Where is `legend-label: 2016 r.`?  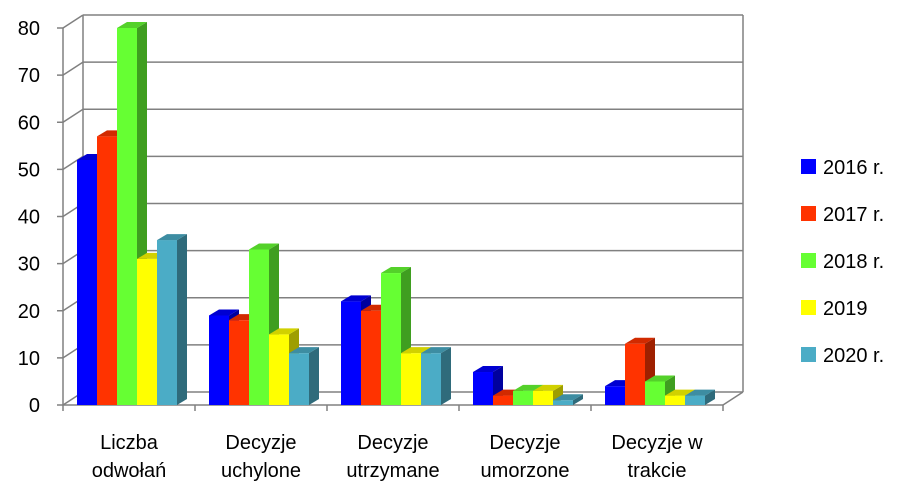
legend-label: 2016 r. is located at coordinates (853, 168).